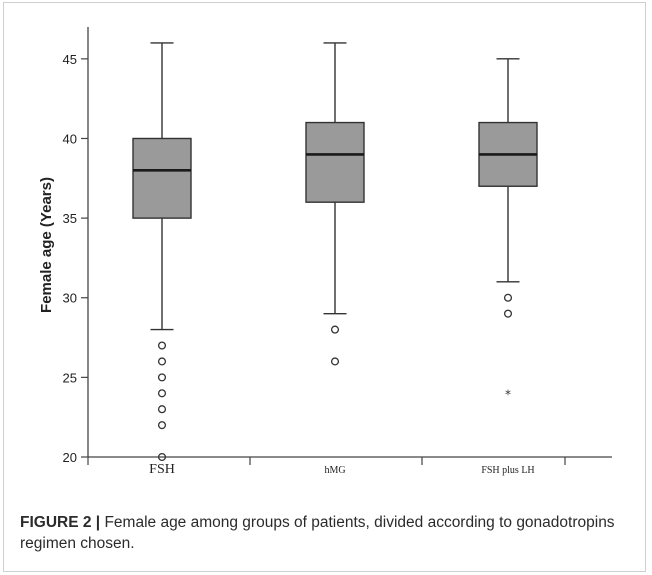  What do you see at coordinates (508, 394) in the screenshot?
I see `extreme-point: *` at bounding box center [508, 394].